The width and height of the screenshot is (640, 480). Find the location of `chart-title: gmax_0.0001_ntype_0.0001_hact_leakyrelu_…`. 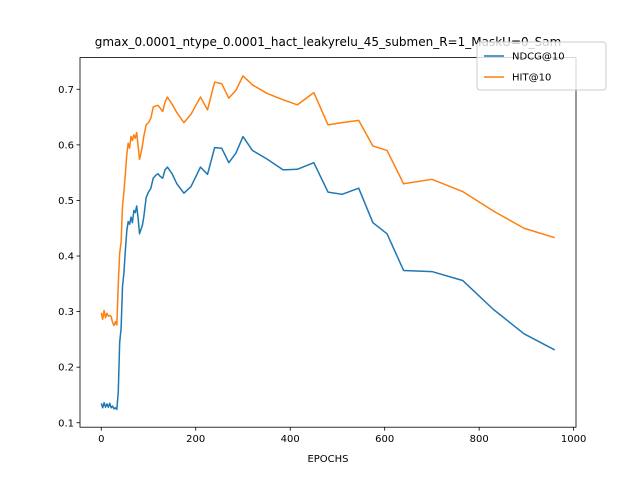

chart-title: gmax_0.0001_ntype_0.0001_hact_leakyrelu_… is located at coordinates (328, 42).